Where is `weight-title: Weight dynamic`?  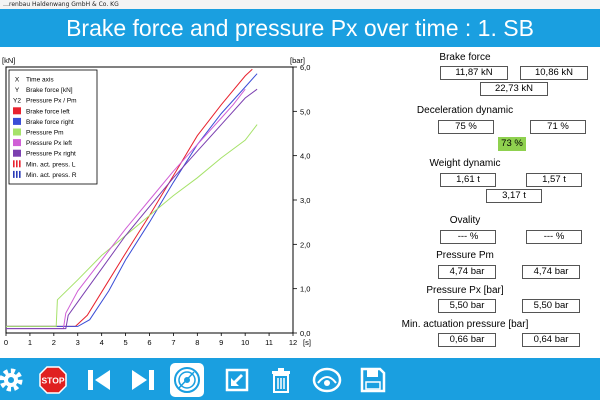
weight-title: Weight dynamic is located at coordinates (465, 163).